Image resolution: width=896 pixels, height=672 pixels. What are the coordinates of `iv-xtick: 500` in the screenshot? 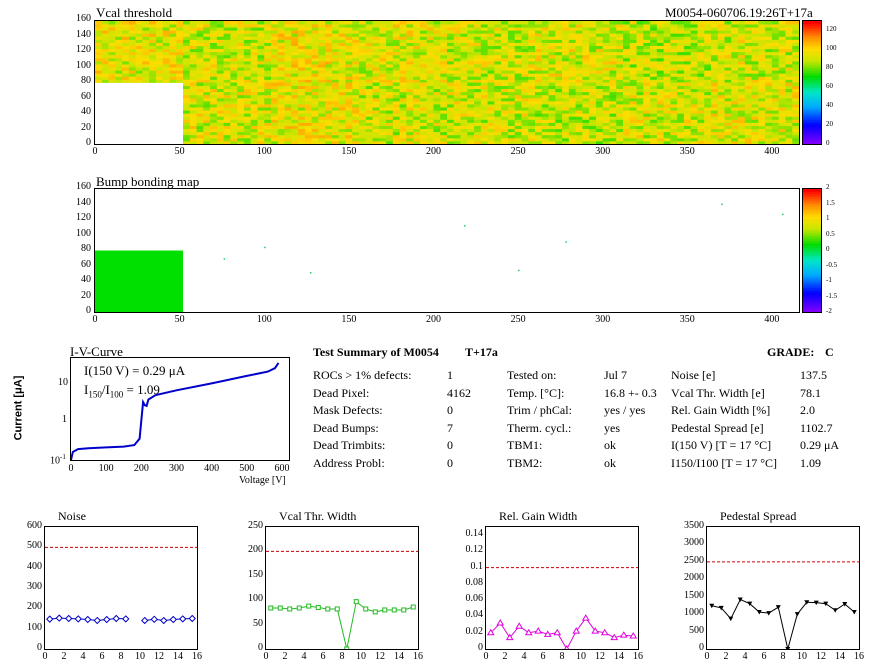 It's located at (247, 468).